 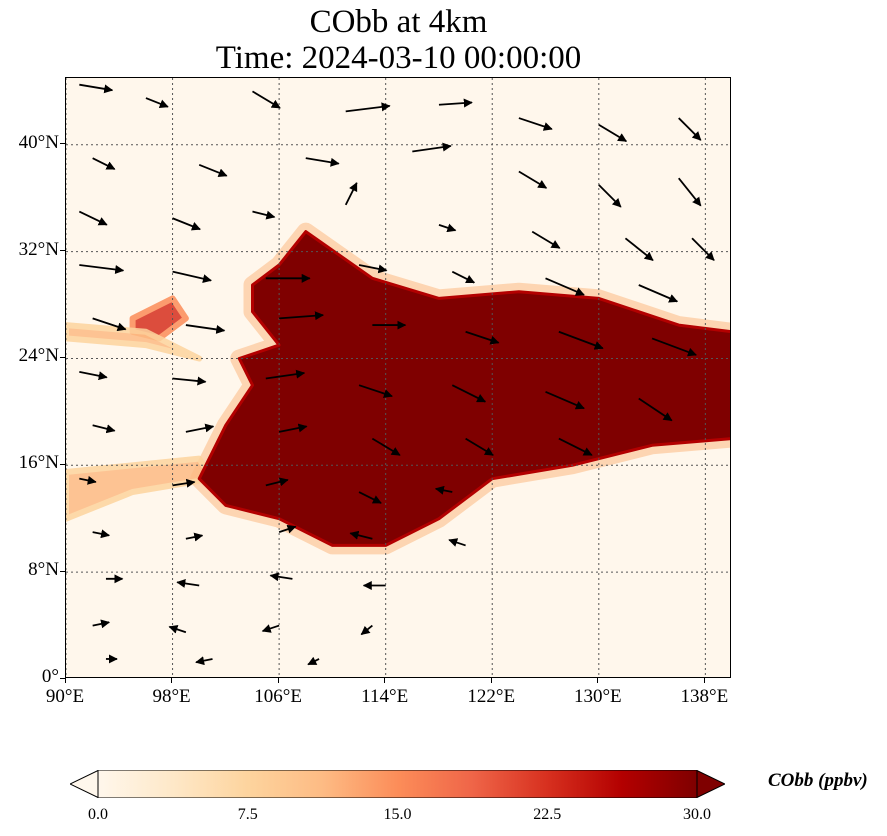 What do you see at coordinates (65, 696) in the screenshot?
I see `x-tick-label: 90°E` at bounding box center [65, 696].